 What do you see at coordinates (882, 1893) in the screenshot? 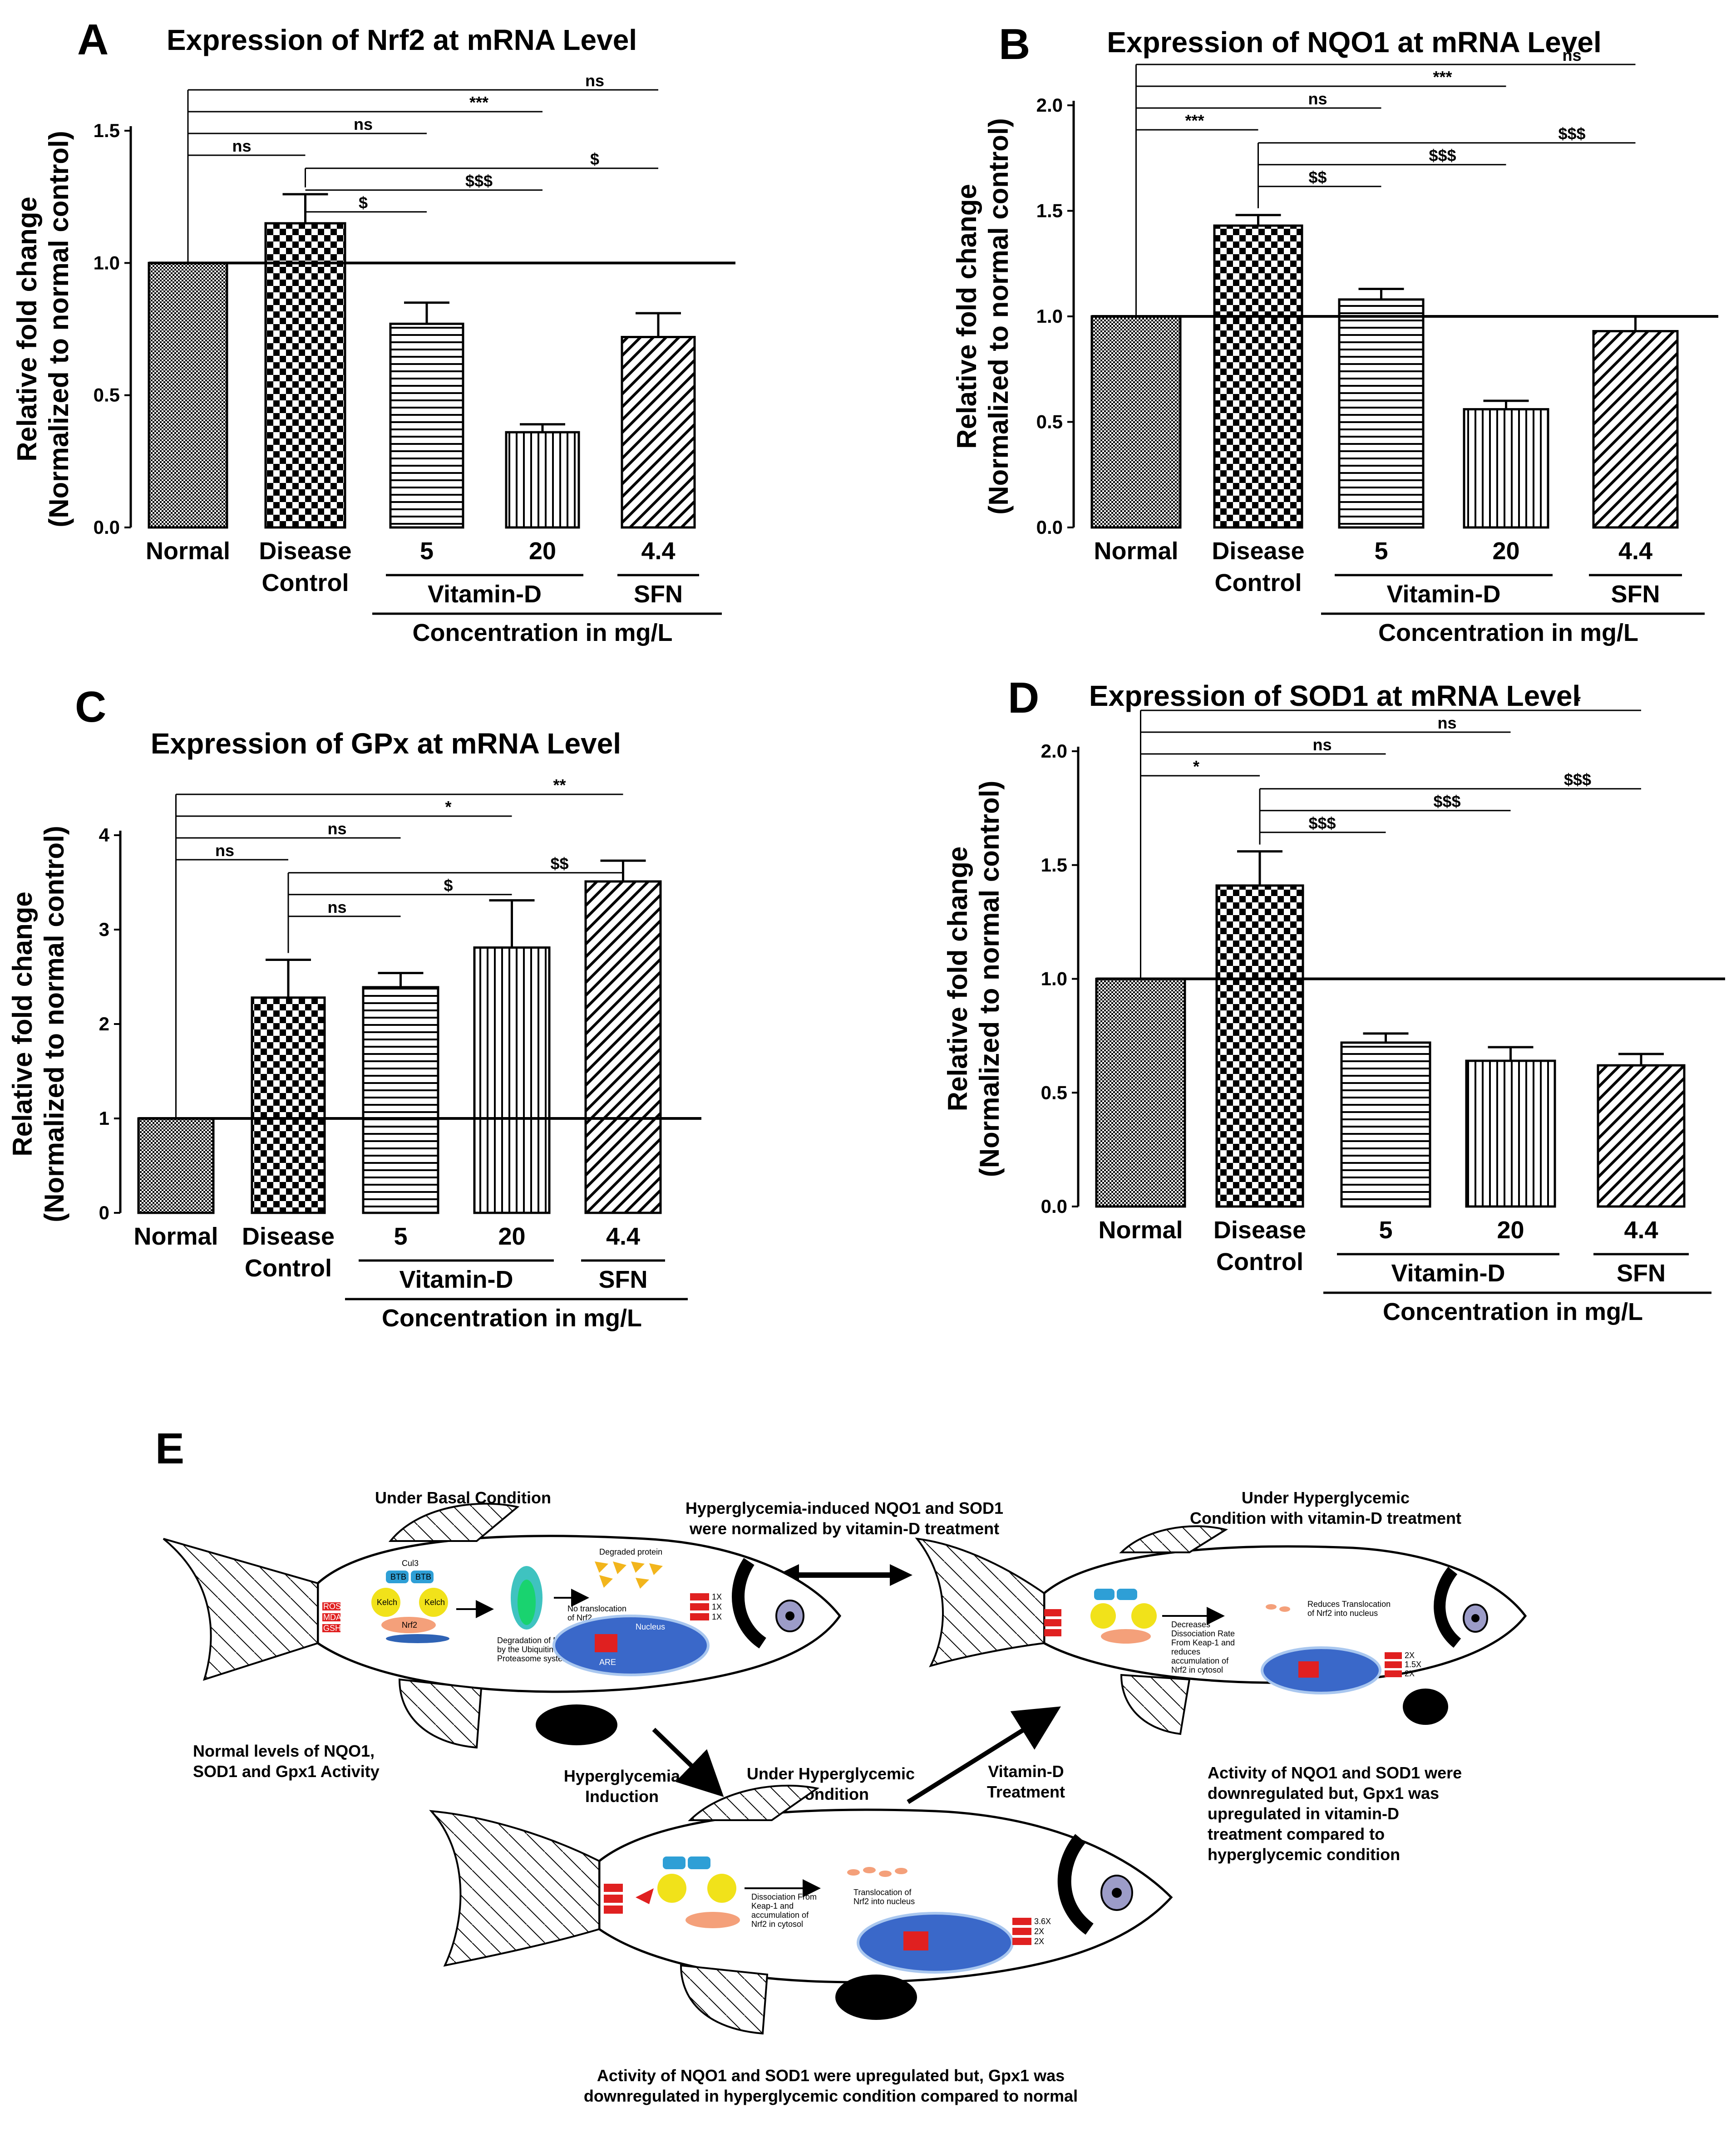
I see `hyper-translocation-1: Translocation of` at bounding box center [882, 1893].